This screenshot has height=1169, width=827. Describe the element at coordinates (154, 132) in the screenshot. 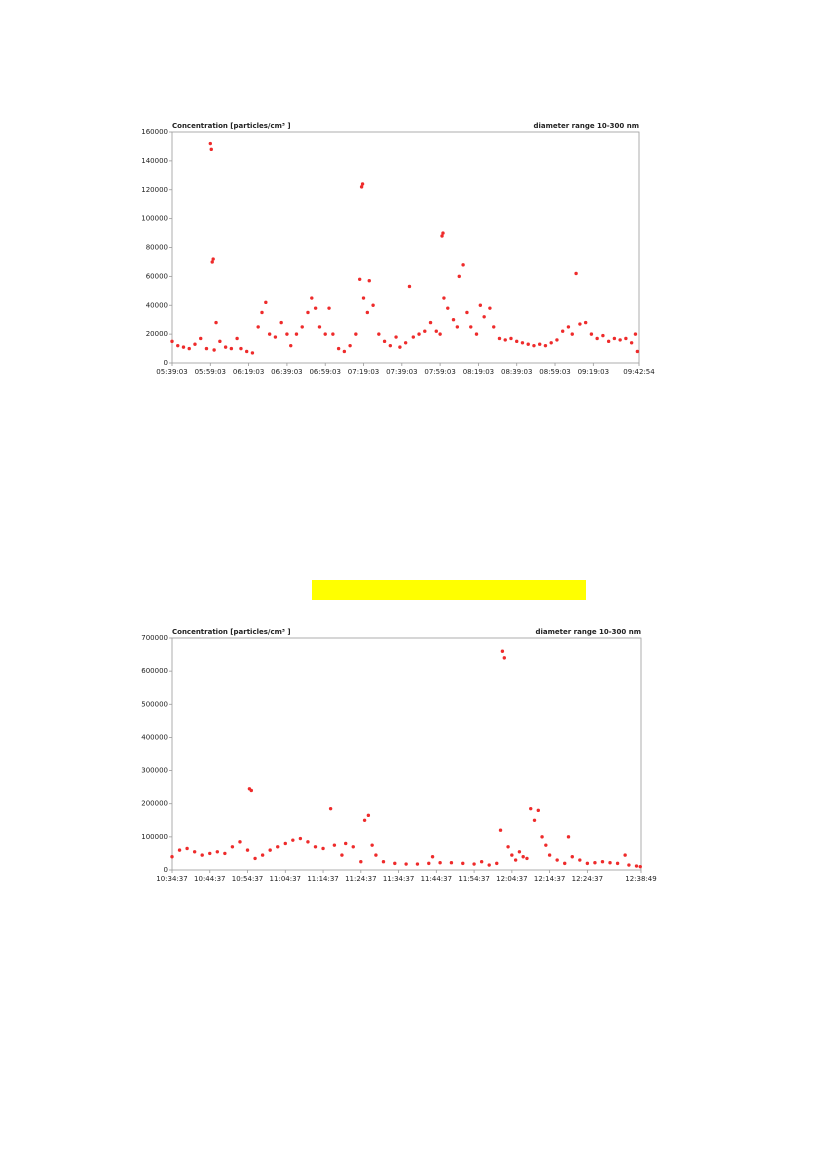

I see `y-tick-label: 160000` at that location.